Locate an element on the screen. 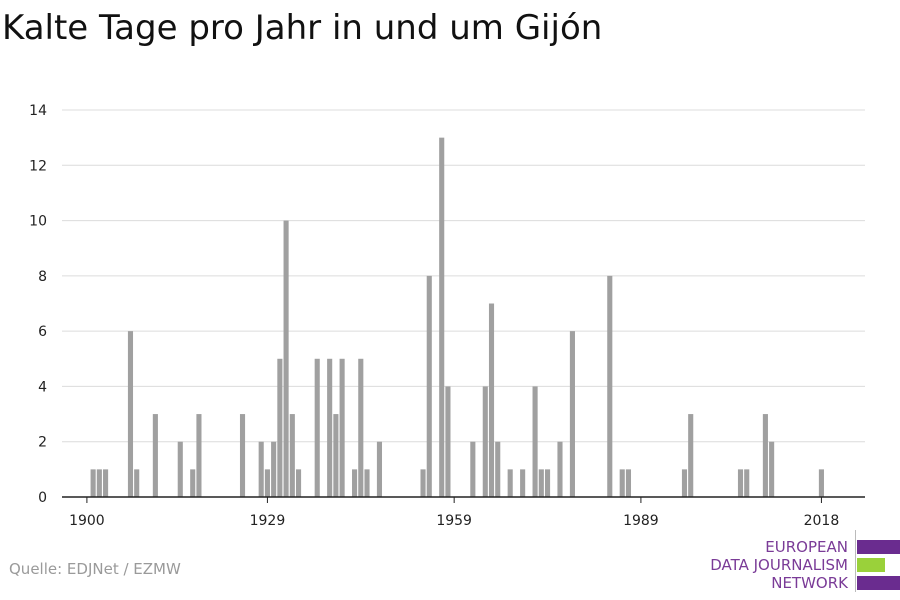  logo-line-1: EUROPEAN is located at coordinates (806, 547).